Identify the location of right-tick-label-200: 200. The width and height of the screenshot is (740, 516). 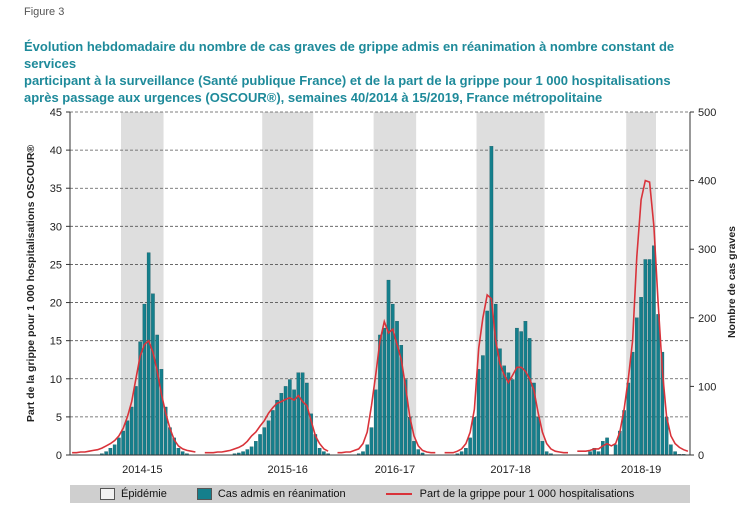
(707, 319).